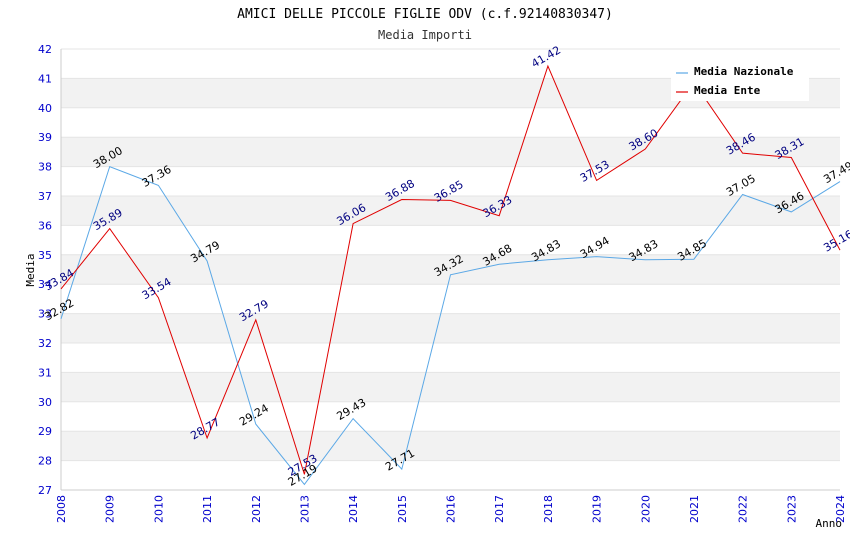 The image size is (850, 550). Describe the element at coordinates (45, 137) in the screenshot. I see `y-tick-label: 39` at that location.